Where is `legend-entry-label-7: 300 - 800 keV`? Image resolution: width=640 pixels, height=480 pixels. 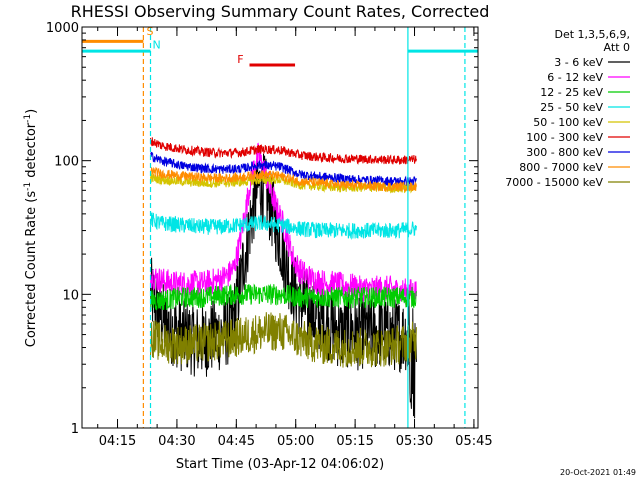 legend-entry-label-7: 300 - 800 keV is located at coordinates (564, 152).